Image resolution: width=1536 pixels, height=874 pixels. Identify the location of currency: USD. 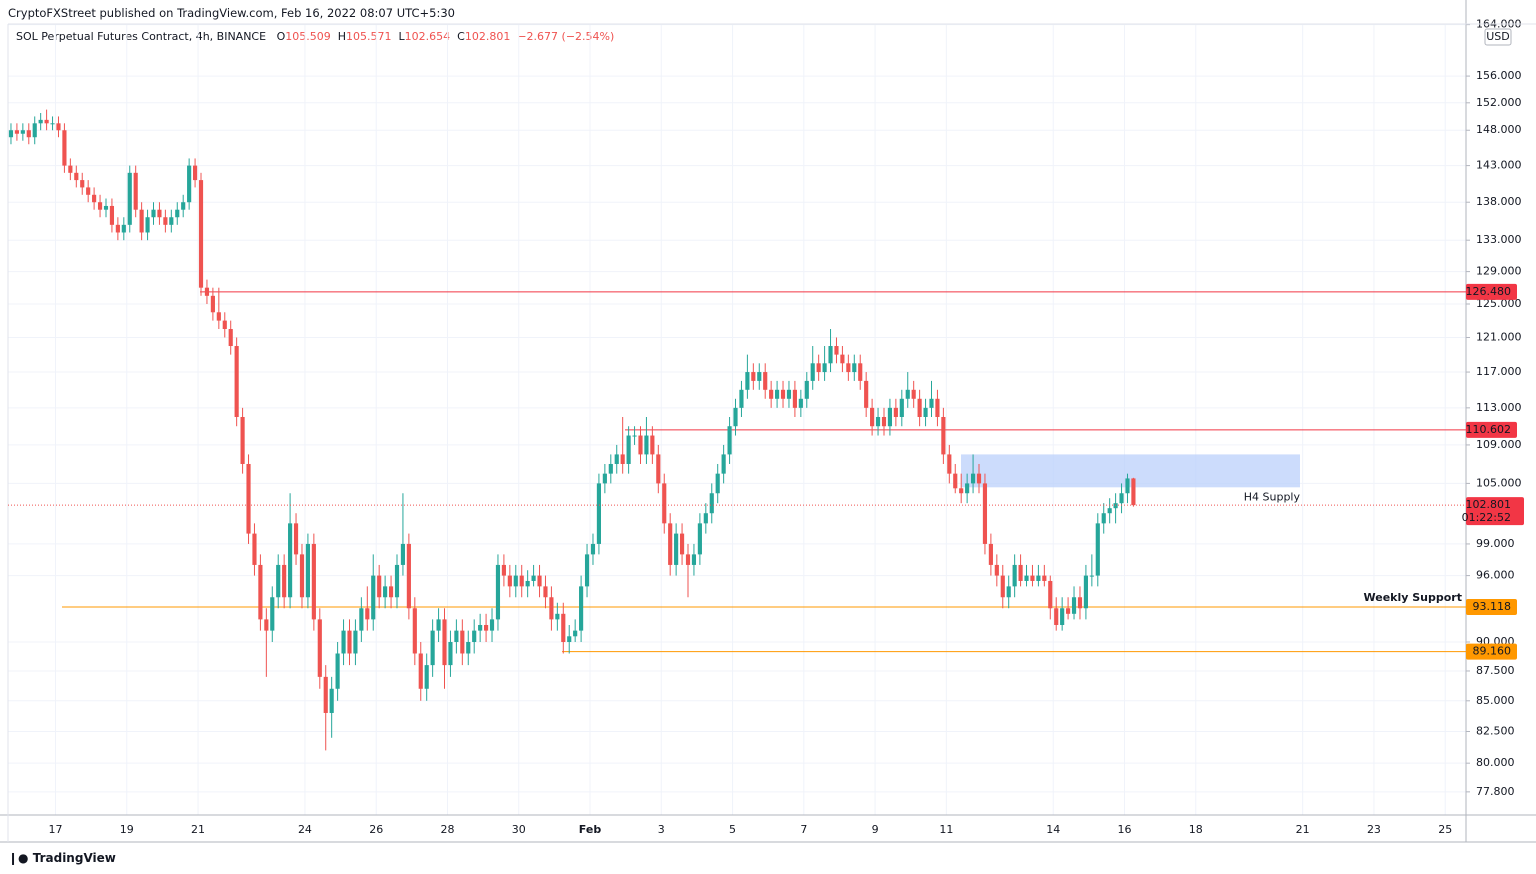
(1498, 36).